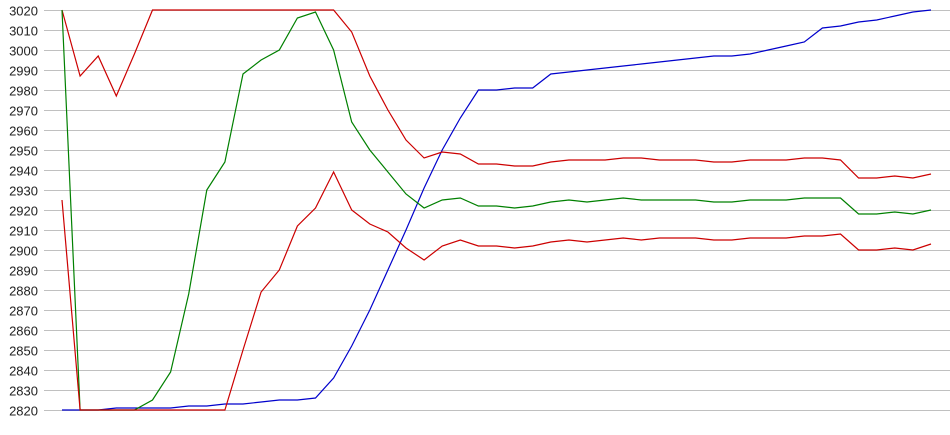 This screenshot has height=435, width=950. What do you see at coordinates (23, 231) in the screenshot?
I see `y-tick-label: 2910` at bounding box center [23, 231].